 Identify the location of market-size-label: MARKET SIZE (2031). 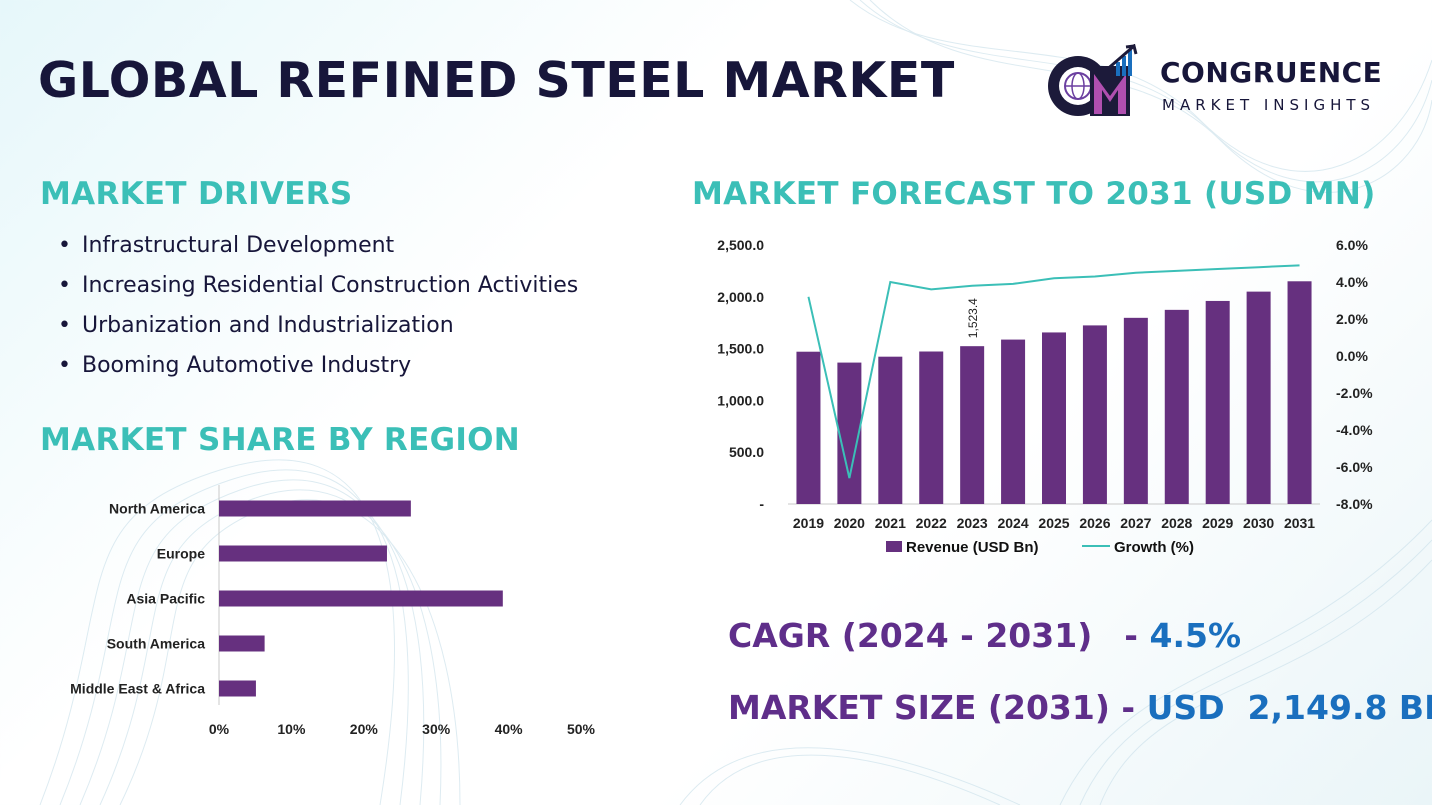
(919, 707).